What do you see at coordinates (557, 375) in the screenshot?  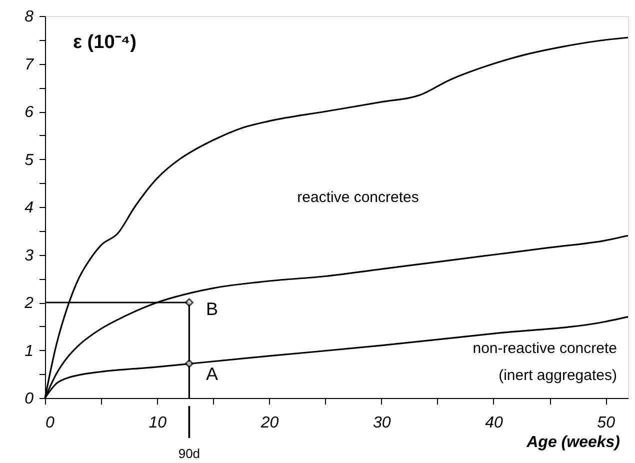 I see `annotation: (inert aggregates)` at bounding box center [557, 375].